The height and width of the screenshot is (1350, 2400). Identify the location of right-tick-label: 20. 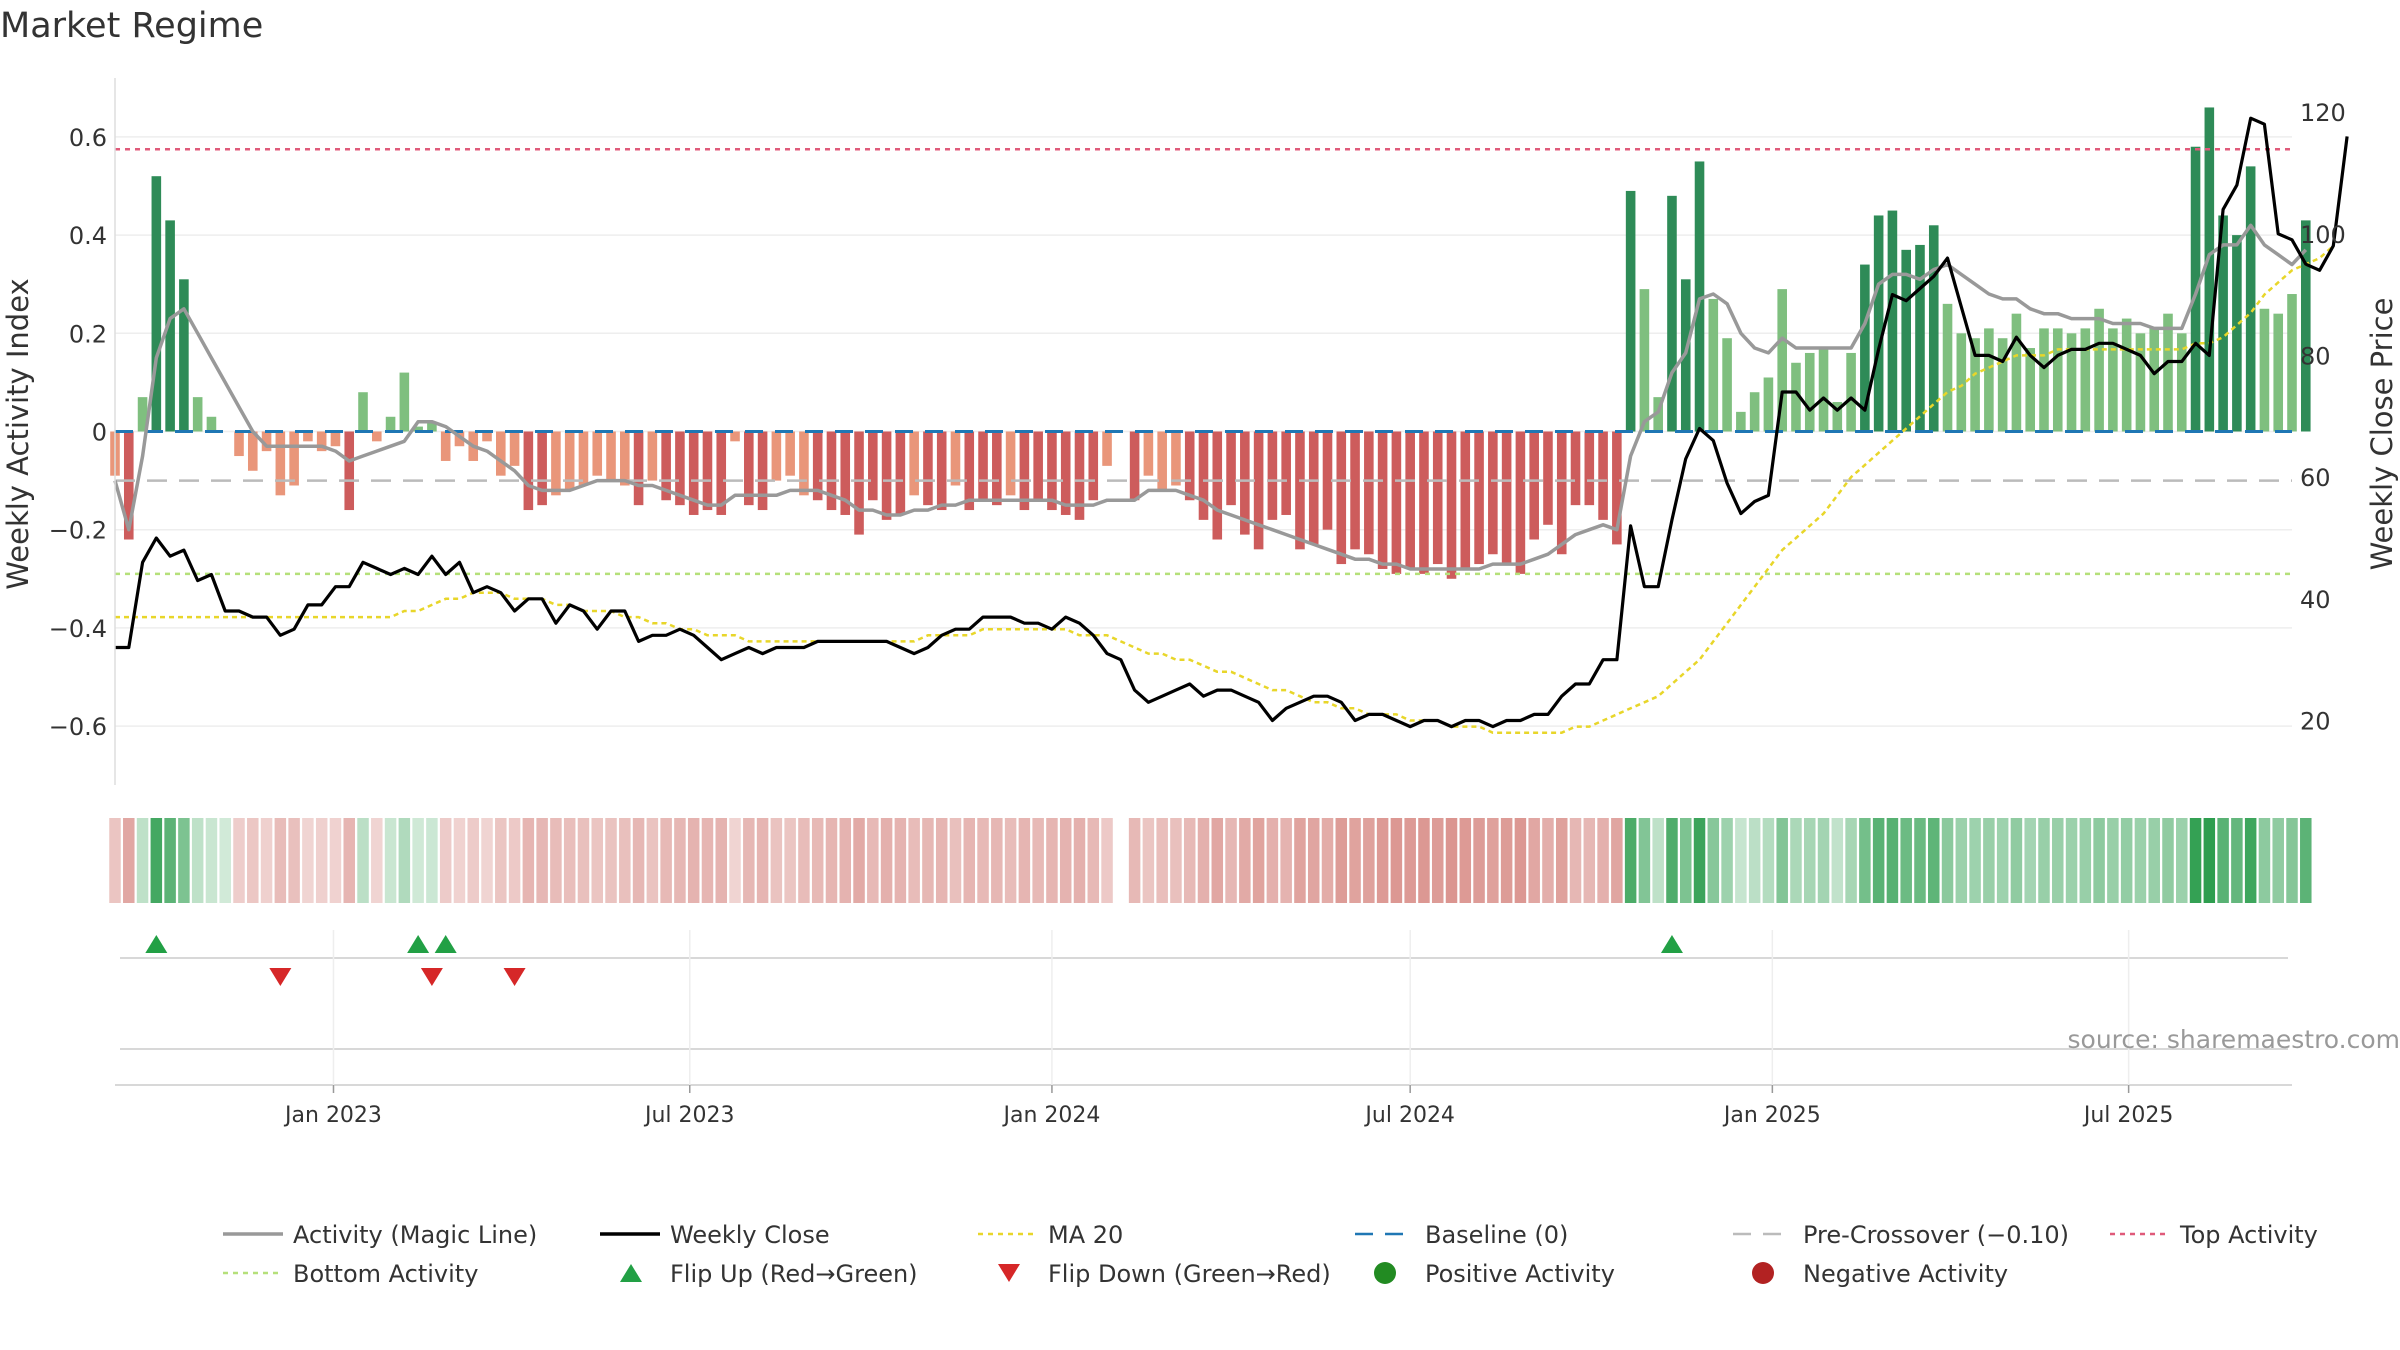
(2315, 722).